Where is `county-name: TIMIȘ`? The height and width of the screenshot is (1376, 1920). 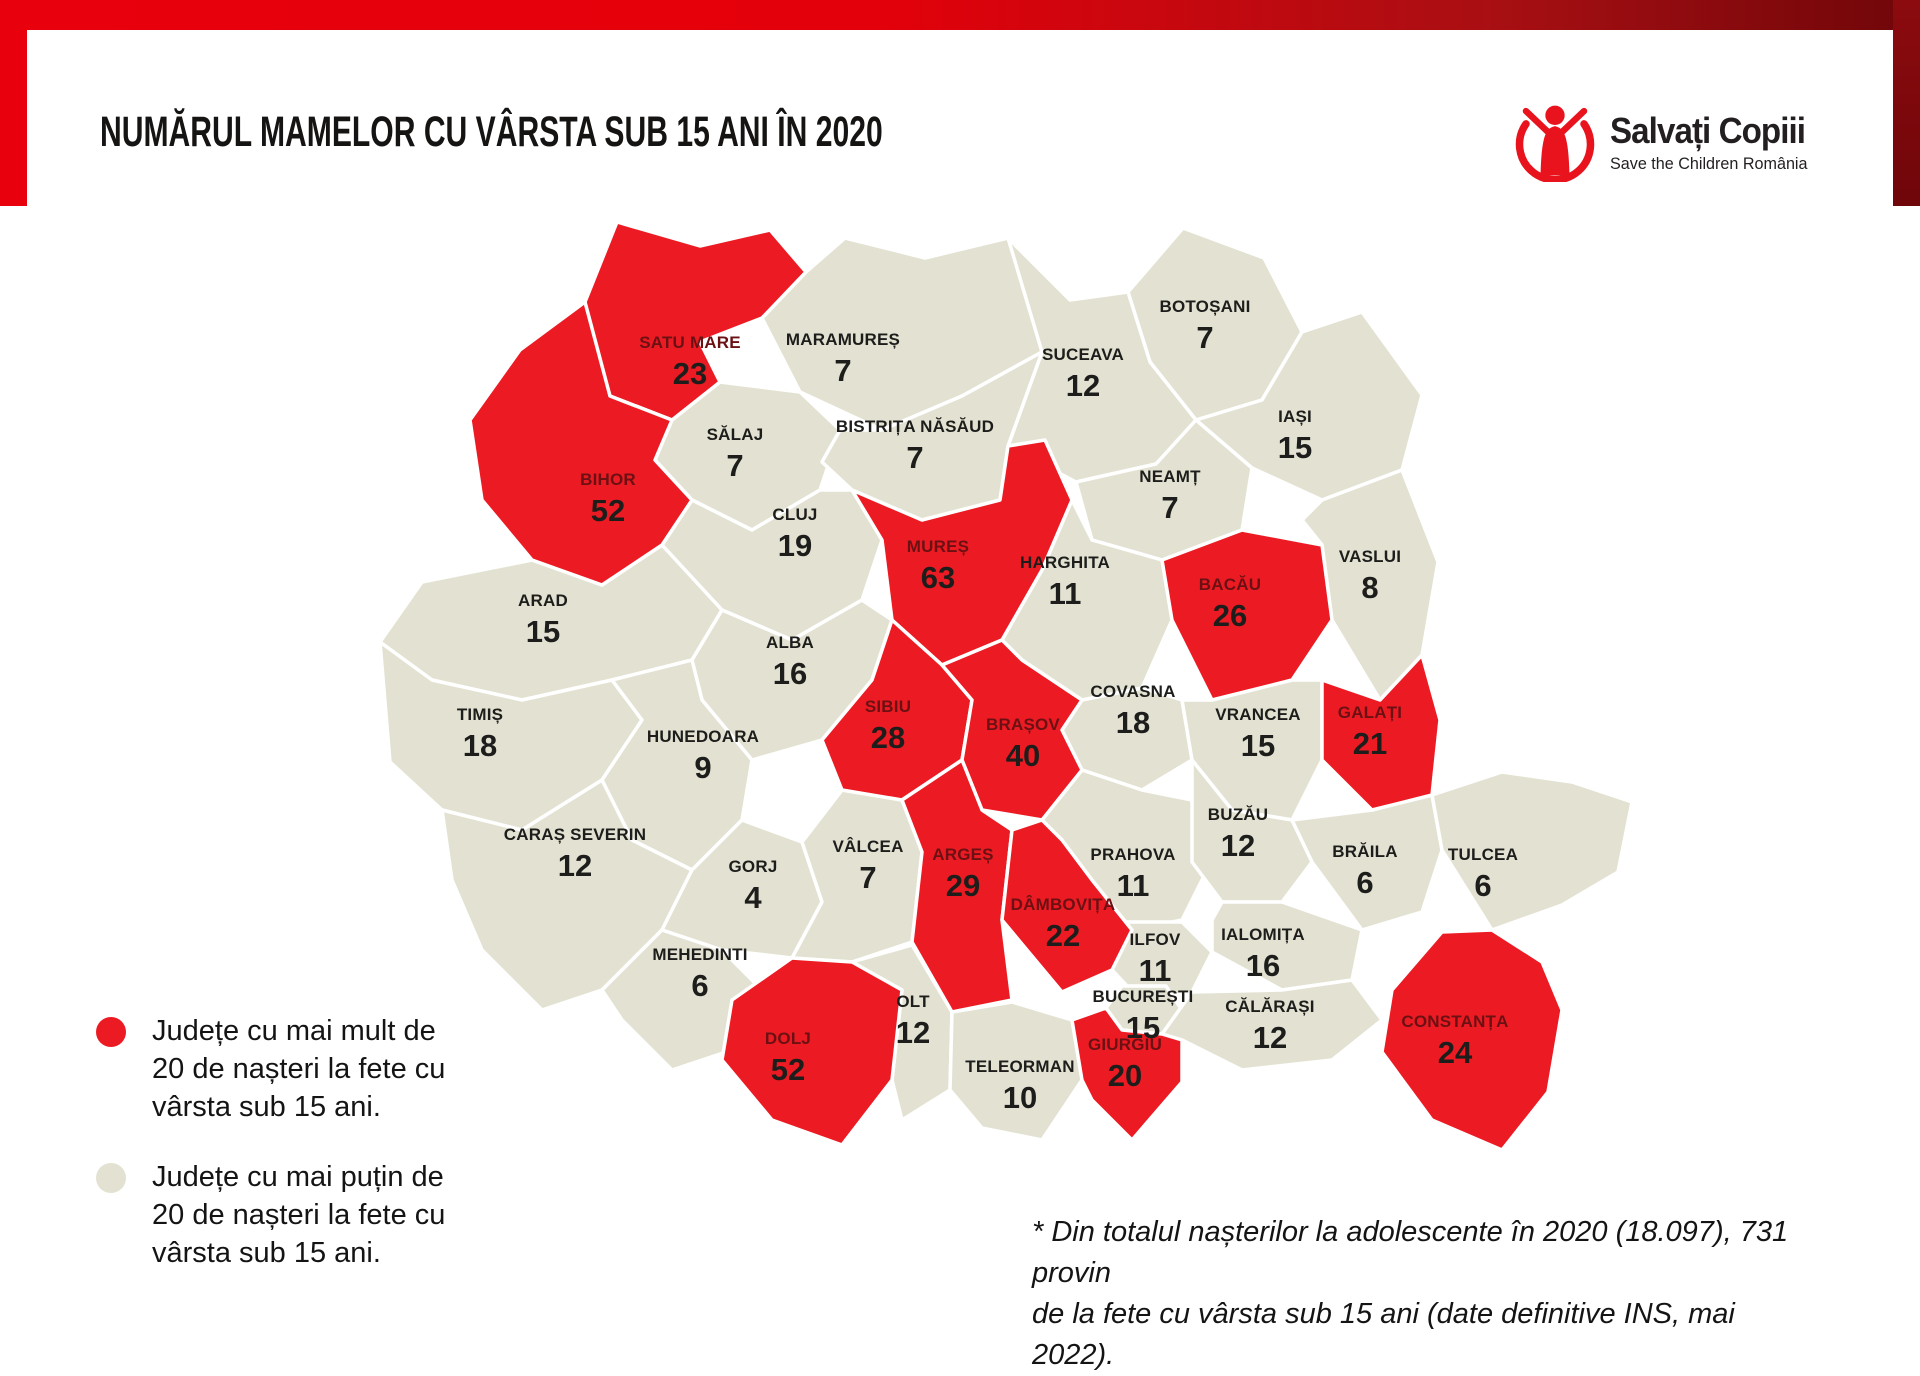
county-name: TIMIȘ is located at coordinates (480, 714).